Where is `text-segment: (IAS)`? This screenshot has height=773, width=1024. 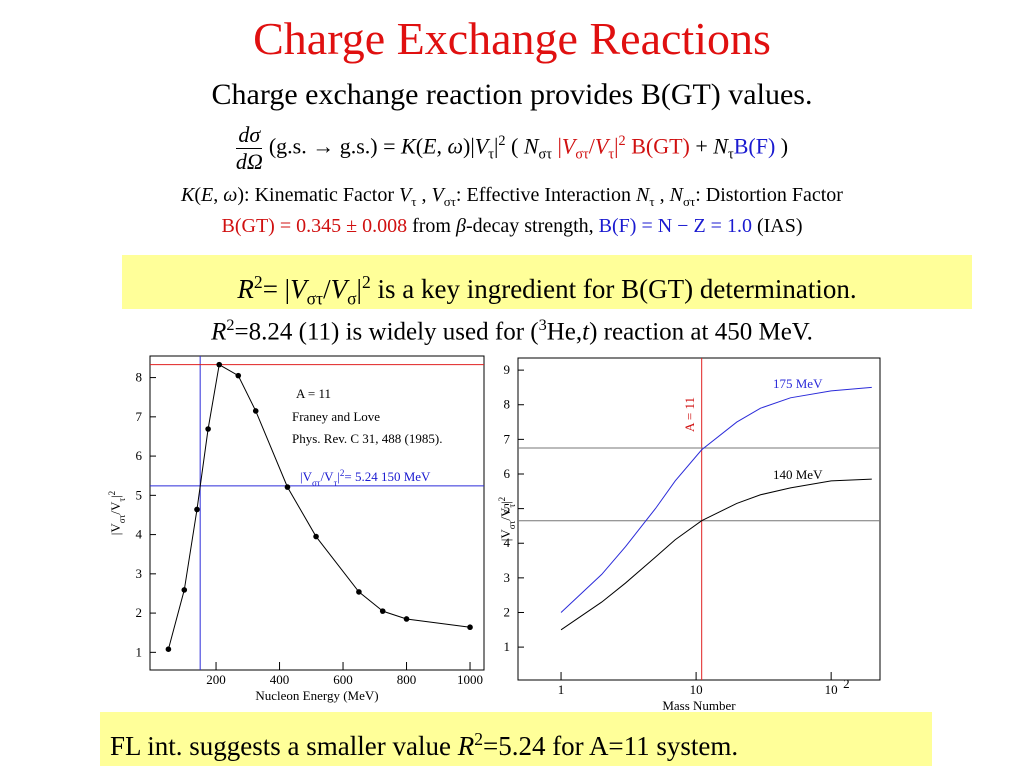 text-segment: (IAS) is located at coordinates (777, 226).